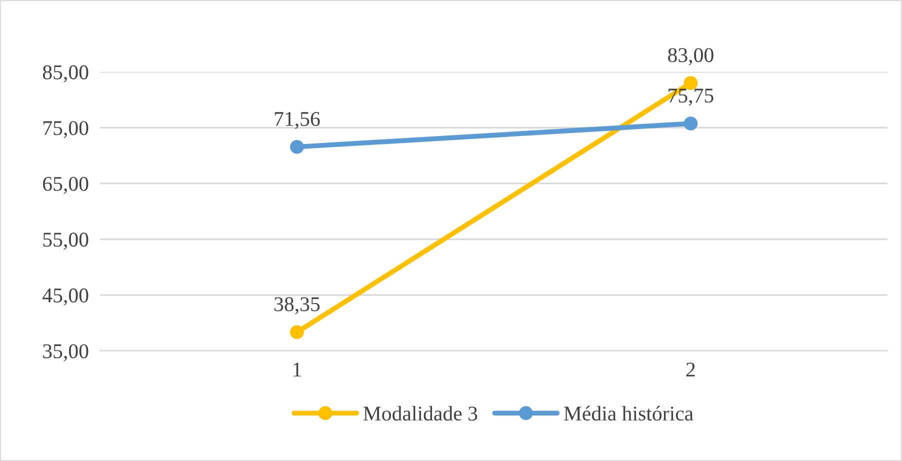 This screenshot has height=461, width=902. What do you see at coordinates (65, 297) in the screenshot?
I see `y-tick-label: 45,00` at bounding box center [65, 297].